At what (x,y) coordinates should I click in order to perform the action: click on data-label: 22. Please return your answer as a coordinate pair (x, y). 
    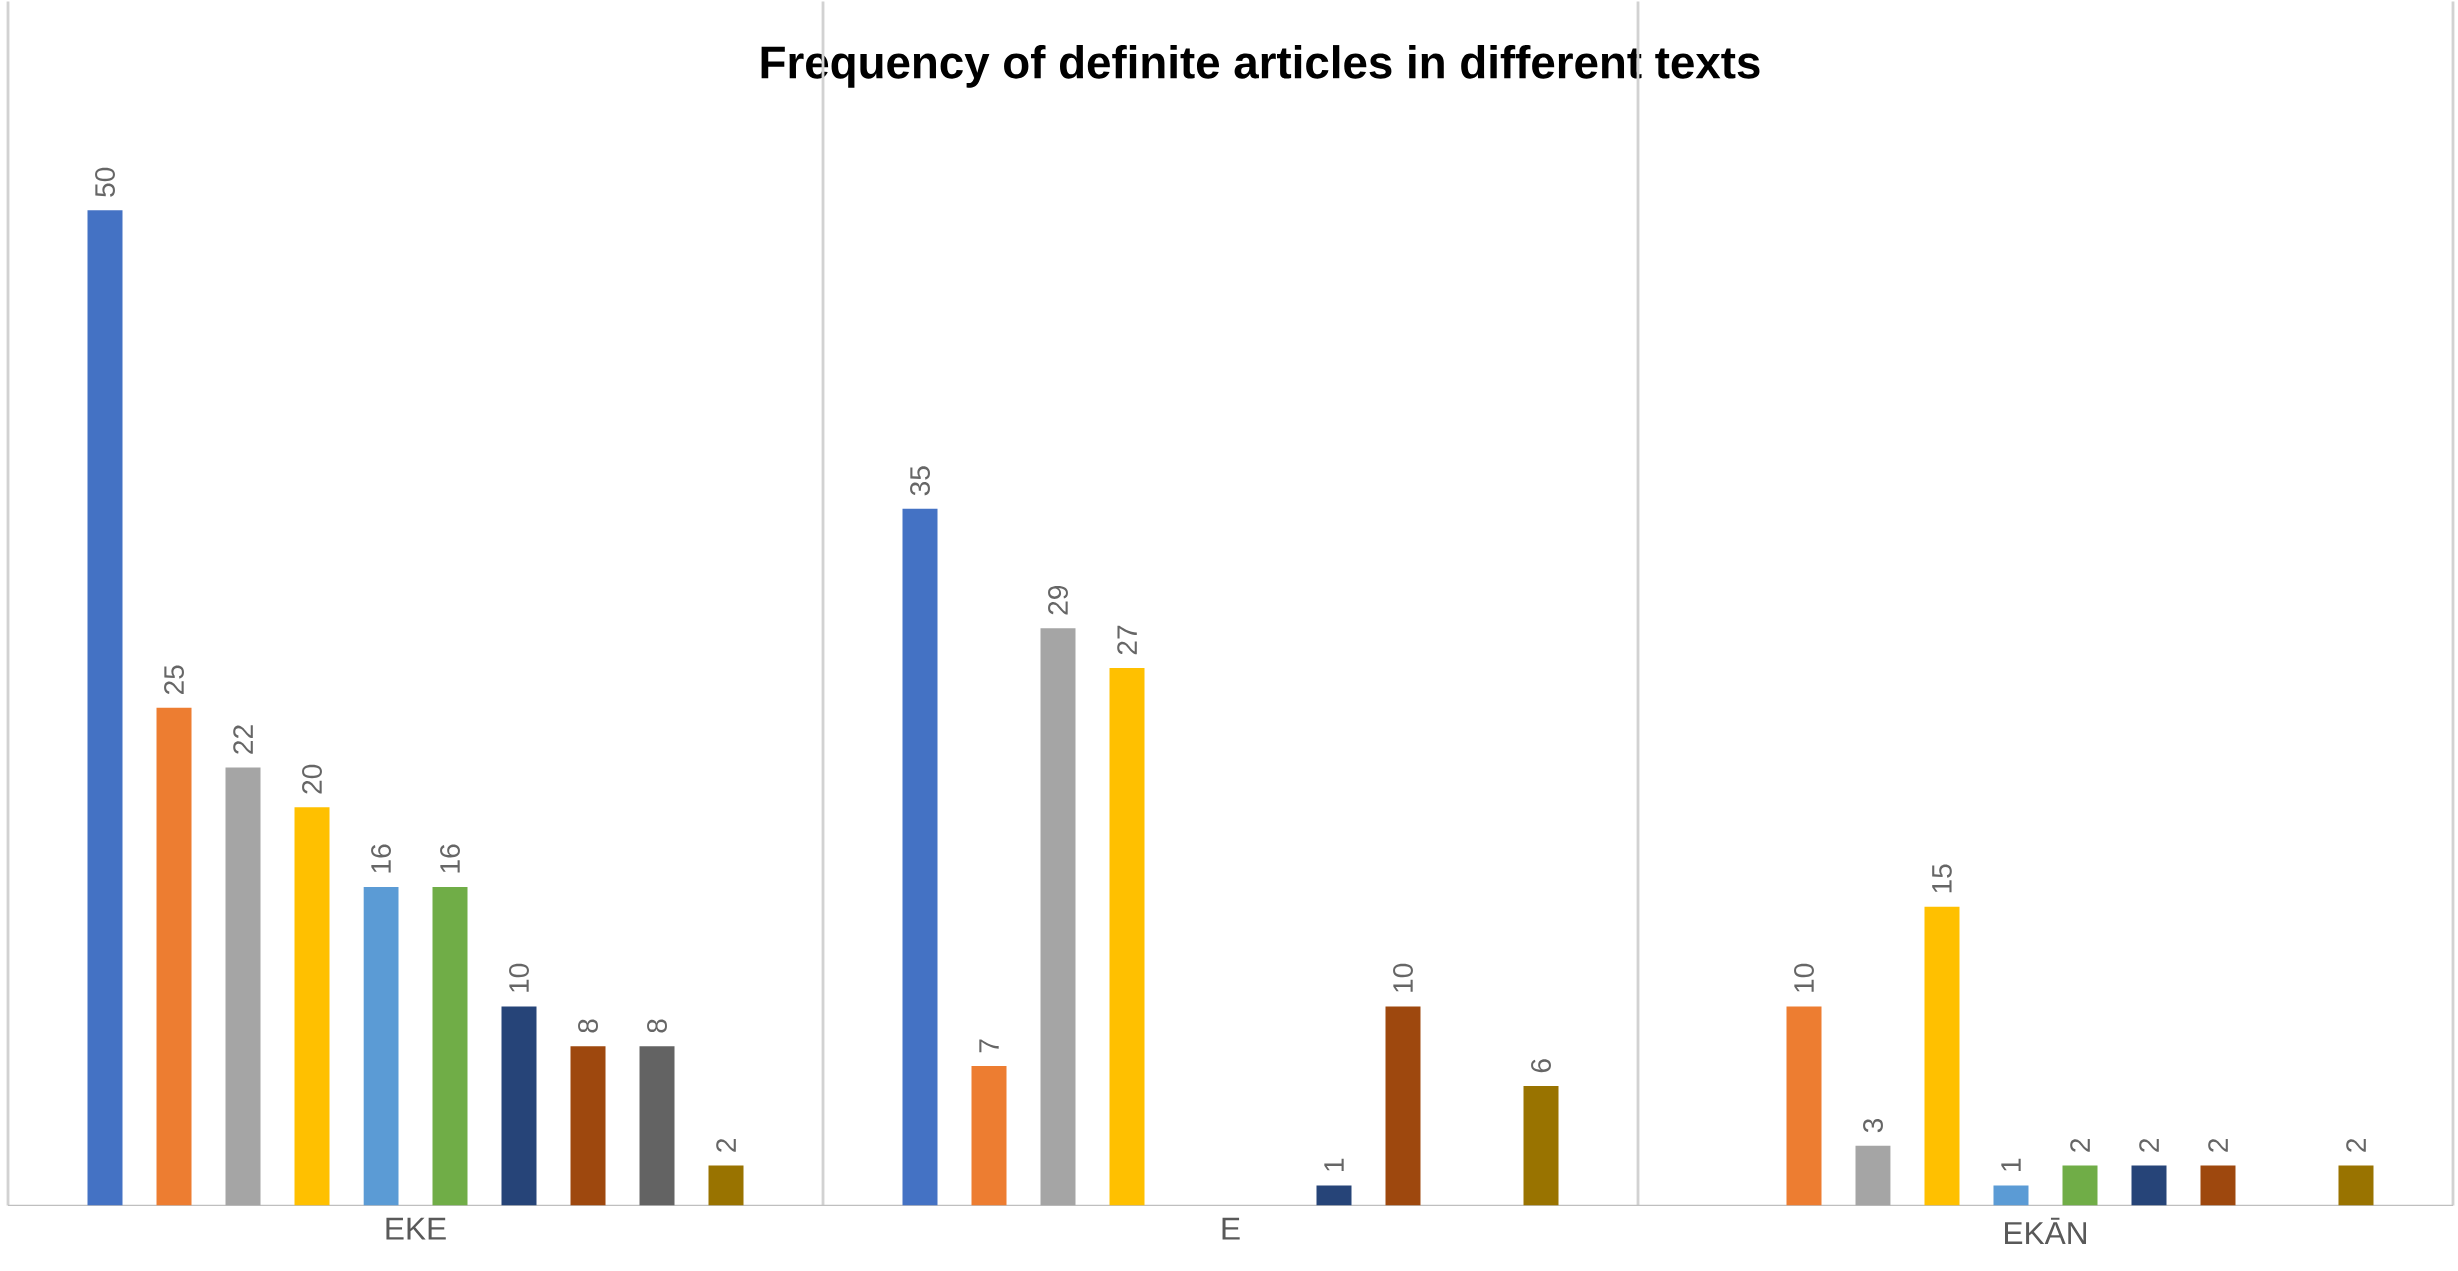
    Looking at the image, I should click on (243, 739).